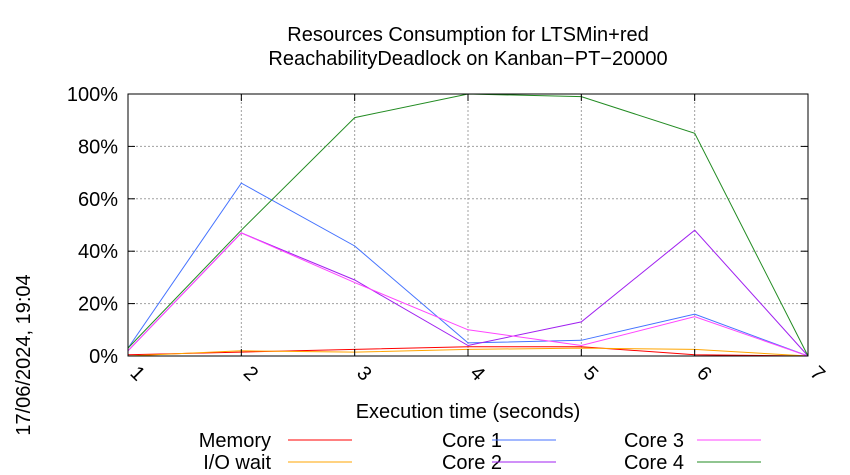  I want to click on y-tick-label: 20%, so click(98, 305).